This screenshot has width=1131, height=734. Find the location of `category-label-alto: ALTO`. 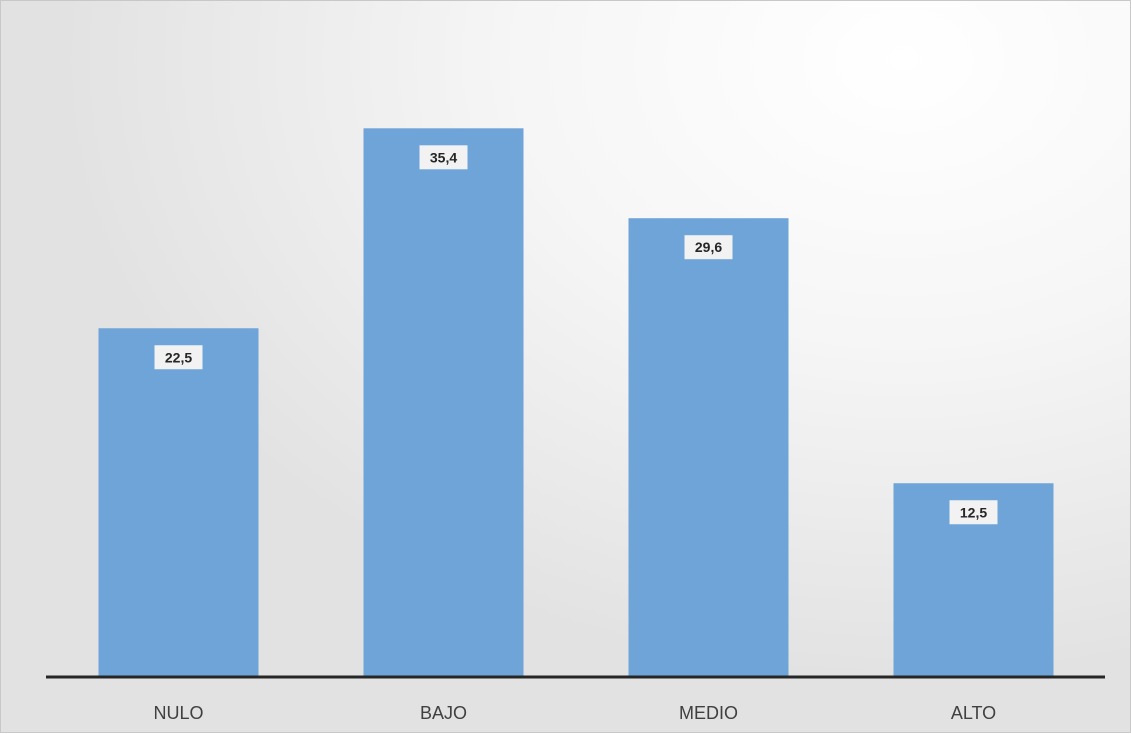

category-label-alto: ALTO is located at coordinates (973, 713).